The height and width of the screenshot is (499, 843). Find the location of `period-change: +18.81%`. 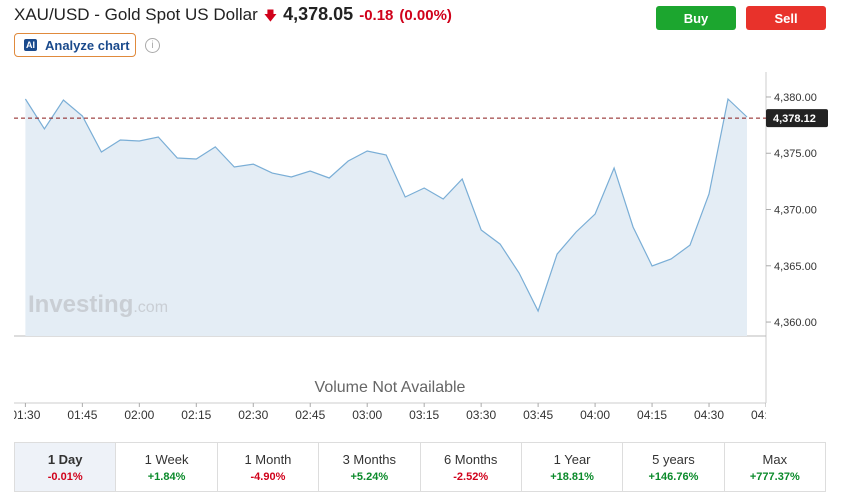

period-change: +18.81% is located at coordinates (572, 477).